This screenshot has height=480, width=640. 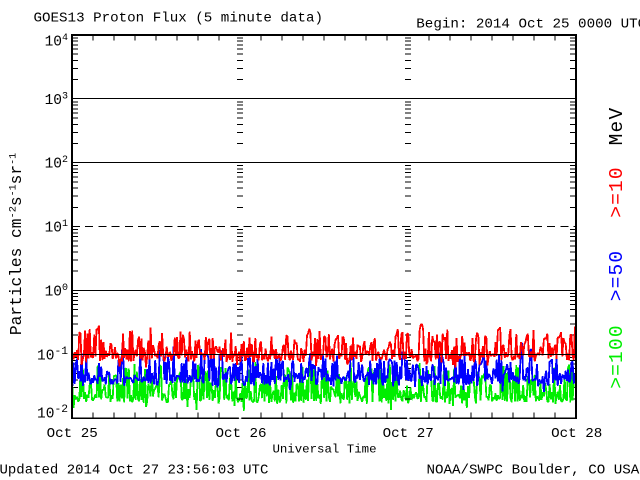 I want to click on svg-text: Oct 26, so click(x=240, y=434).